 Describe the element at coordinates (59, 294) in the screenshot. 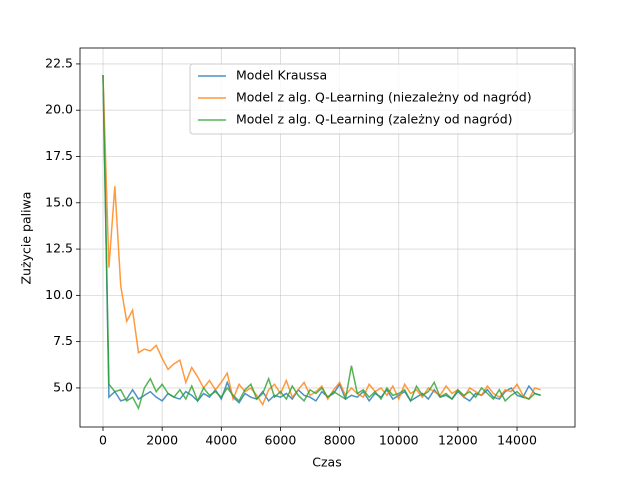

I see `y-tick-label: 10.0` at that location.